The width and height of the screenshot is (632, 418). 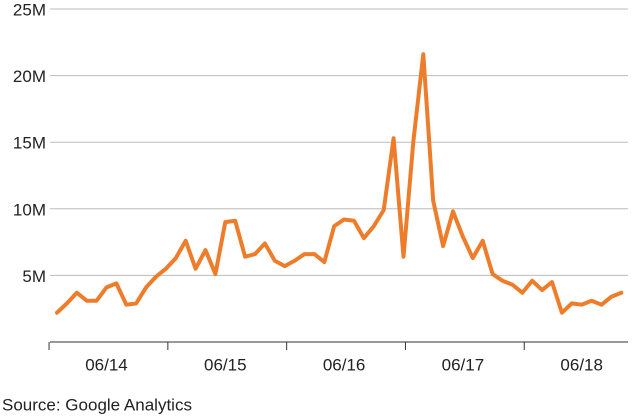 What do you see at coordinates (34, 276) in the screenshot?
I see `y-tick-label: 5M` at bounding box center [34, 276].